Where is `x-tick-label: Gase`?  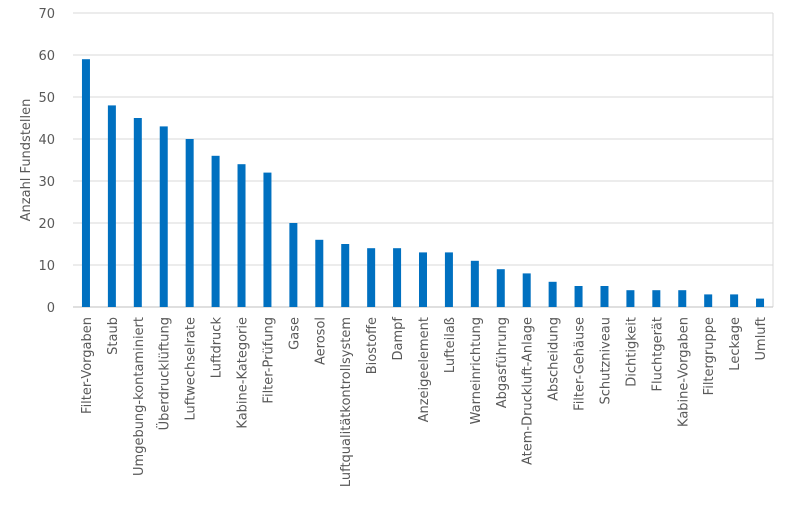
x-tick-label: Gase is located at coordinates (294, 333).